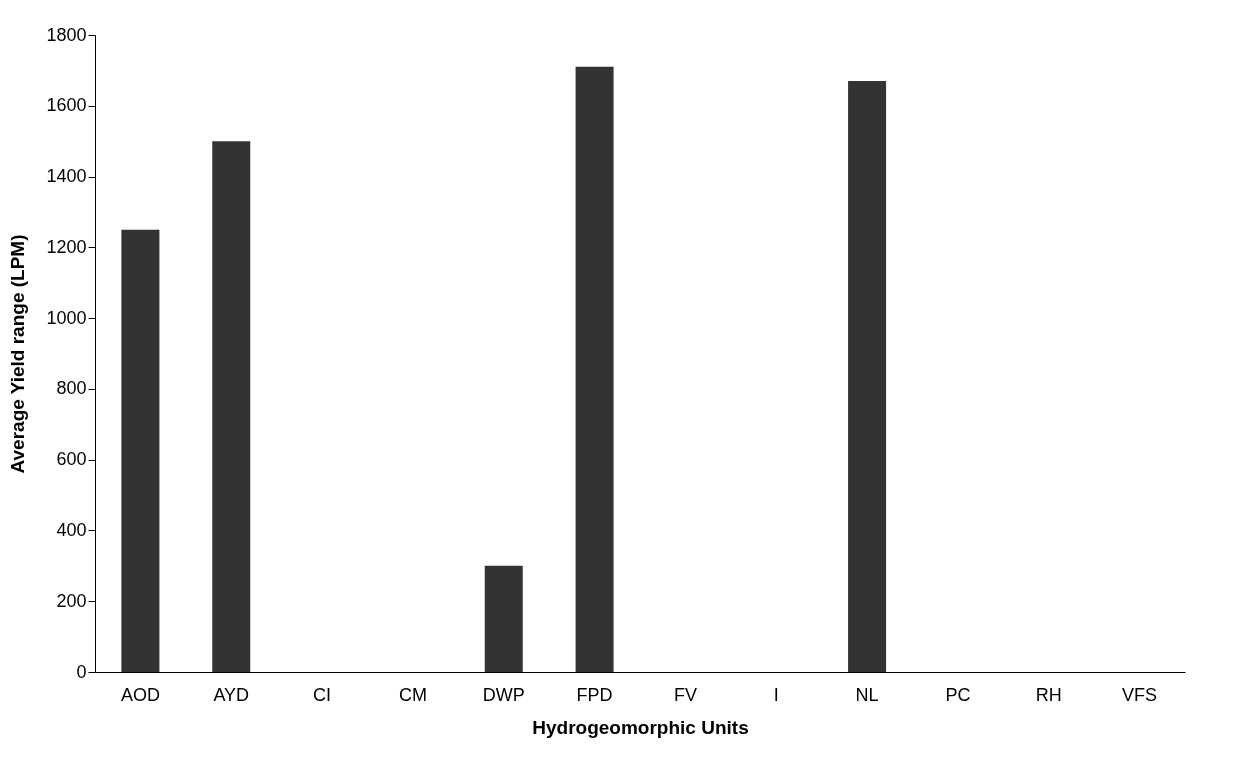  I want to click on x-tick-label: NL, so click(867, 694).